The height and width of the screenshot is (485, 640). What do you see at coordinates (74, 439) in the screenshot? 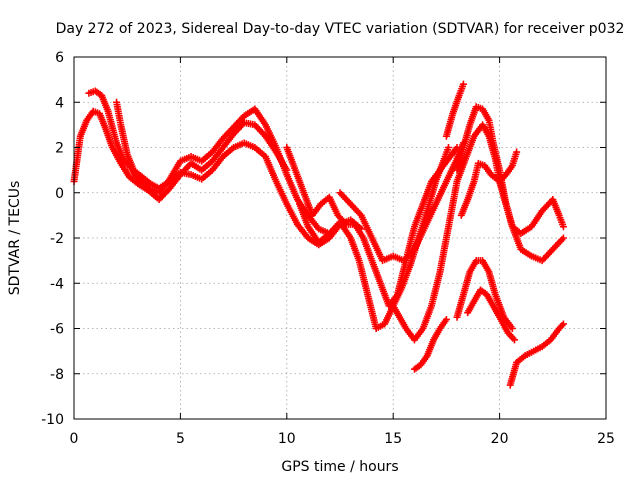
I see `x-tick-label: 0` at bounding box center [74, 439].